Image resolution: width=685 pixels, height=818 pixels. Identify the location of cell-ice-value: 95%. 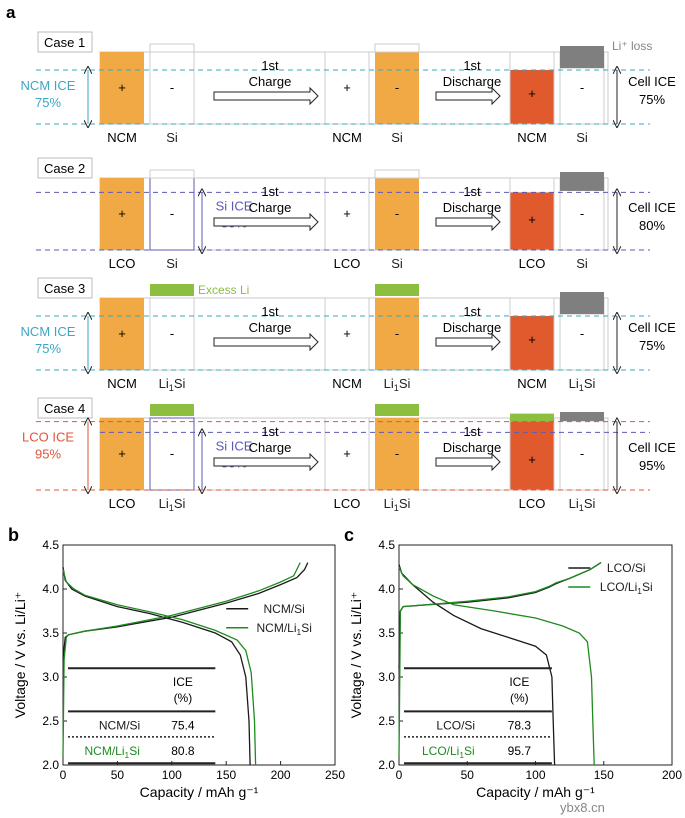
(652, 465).